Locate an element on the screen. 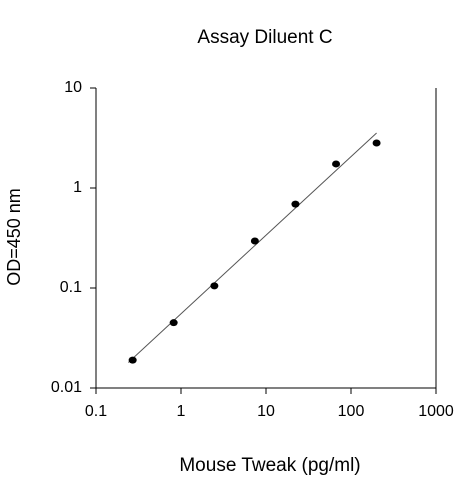 This screenshot has width=463, height=480. y-tick-label: 0.1 is located at coordinates (71, 287).